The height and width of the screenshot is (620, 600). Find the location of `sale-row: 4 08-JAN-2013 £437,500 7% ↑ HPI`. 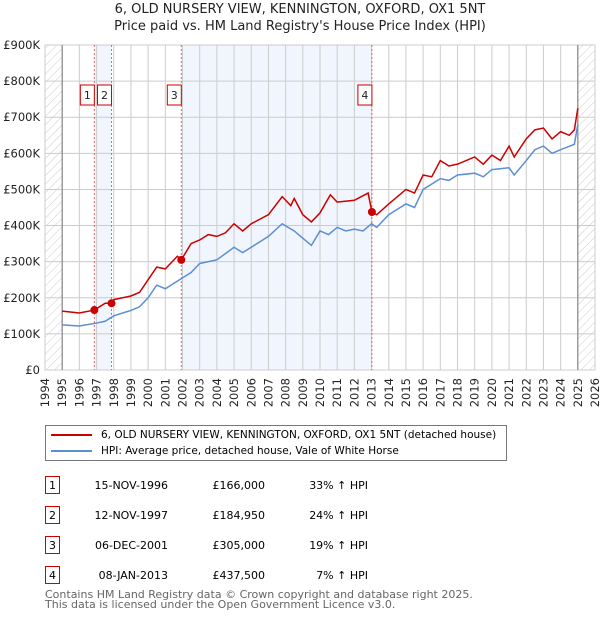

sale-row: 4 08-JAN-2013 £437,500 7% ↑ HPI is located at coordinates (206, 575).